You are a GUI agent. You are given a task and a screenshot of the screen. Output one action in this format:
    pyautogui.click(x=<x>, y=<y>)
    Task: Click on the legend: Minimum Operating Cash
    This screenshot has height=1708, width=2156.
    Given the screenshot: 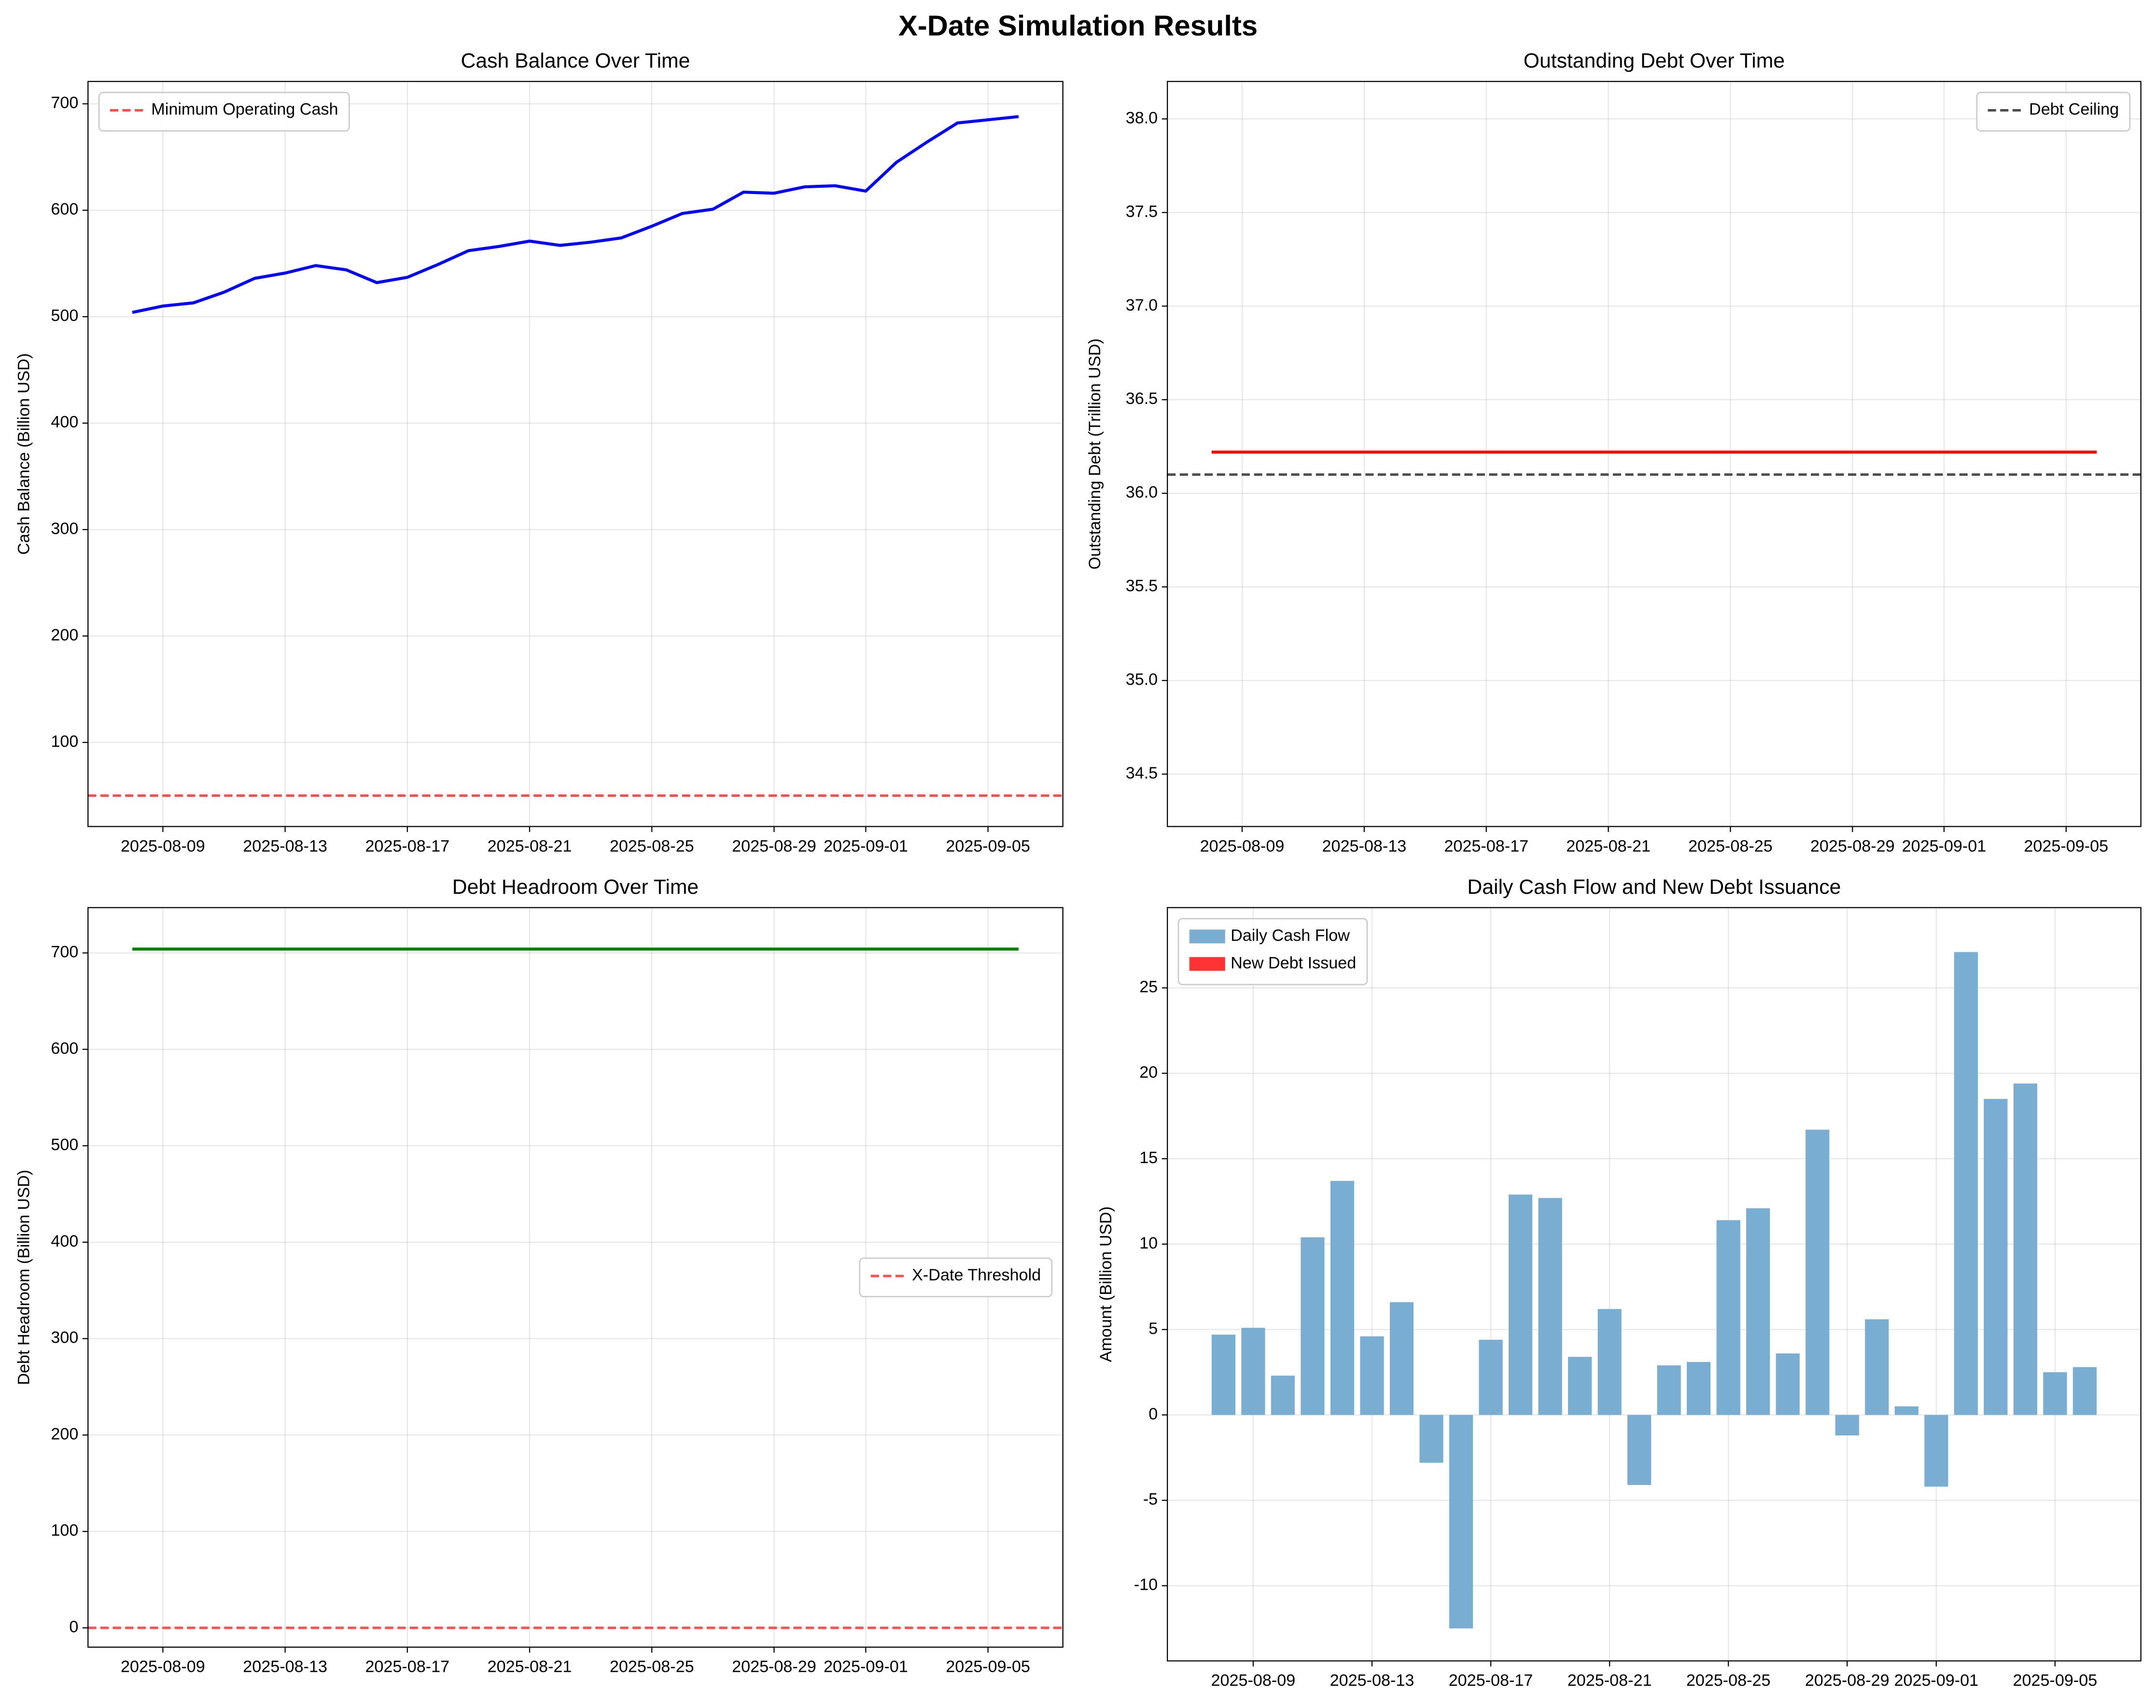 What is the action you would take?
    pyautogui.click(x=224, y=112)
    